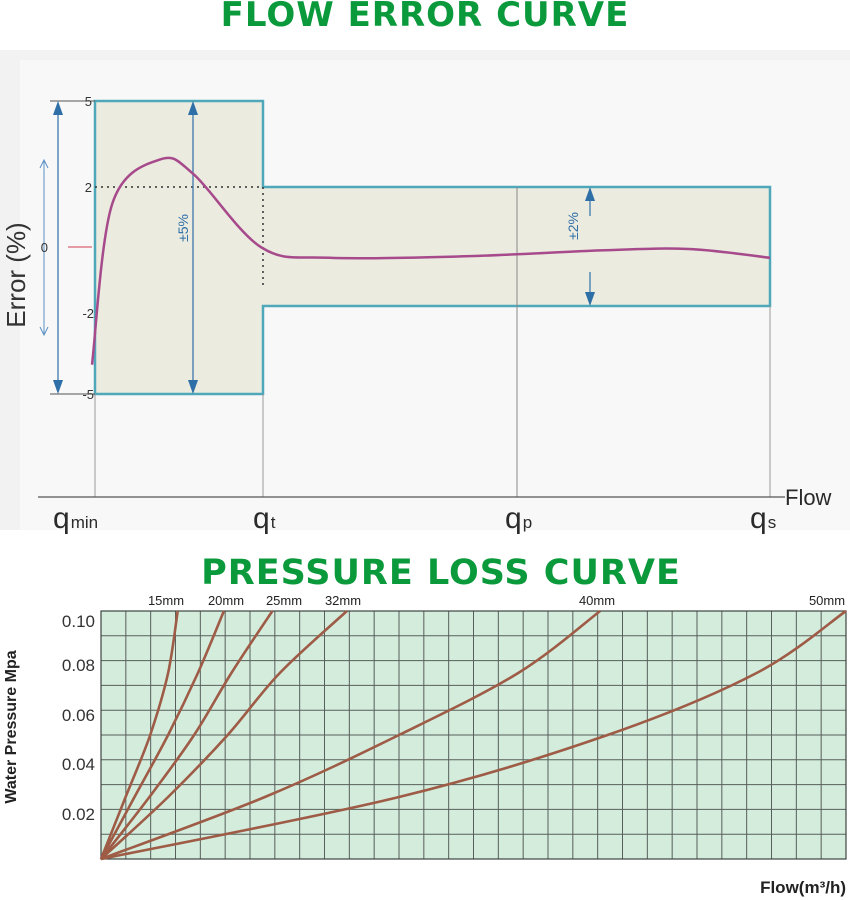 Image resolution: width=850 pixels, height=900 pixels. I want to click on ytick-label-neg5: -5, so click(88, 394).